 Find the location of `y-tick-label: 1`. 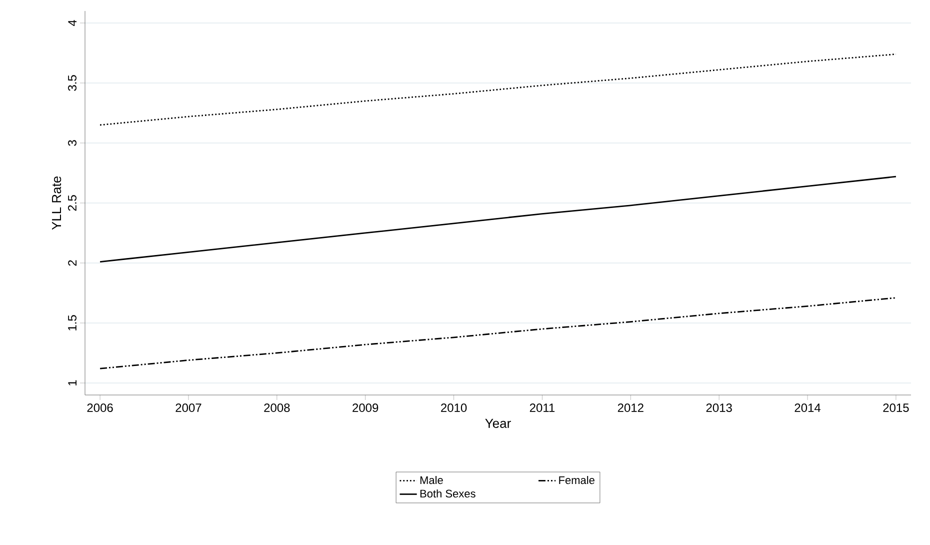

y-tick-label: 1 is located at coordinates (72, 383).